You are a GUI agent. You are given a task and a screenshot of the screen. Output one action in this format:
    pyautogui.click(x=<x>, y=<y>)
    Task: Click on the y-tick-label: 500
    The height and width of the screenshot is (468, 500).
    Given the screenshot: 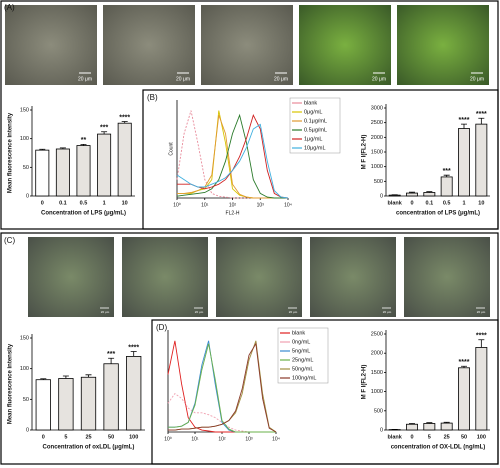 What is the action you would take?
    pyautogui.click(x=378, y=182)
    